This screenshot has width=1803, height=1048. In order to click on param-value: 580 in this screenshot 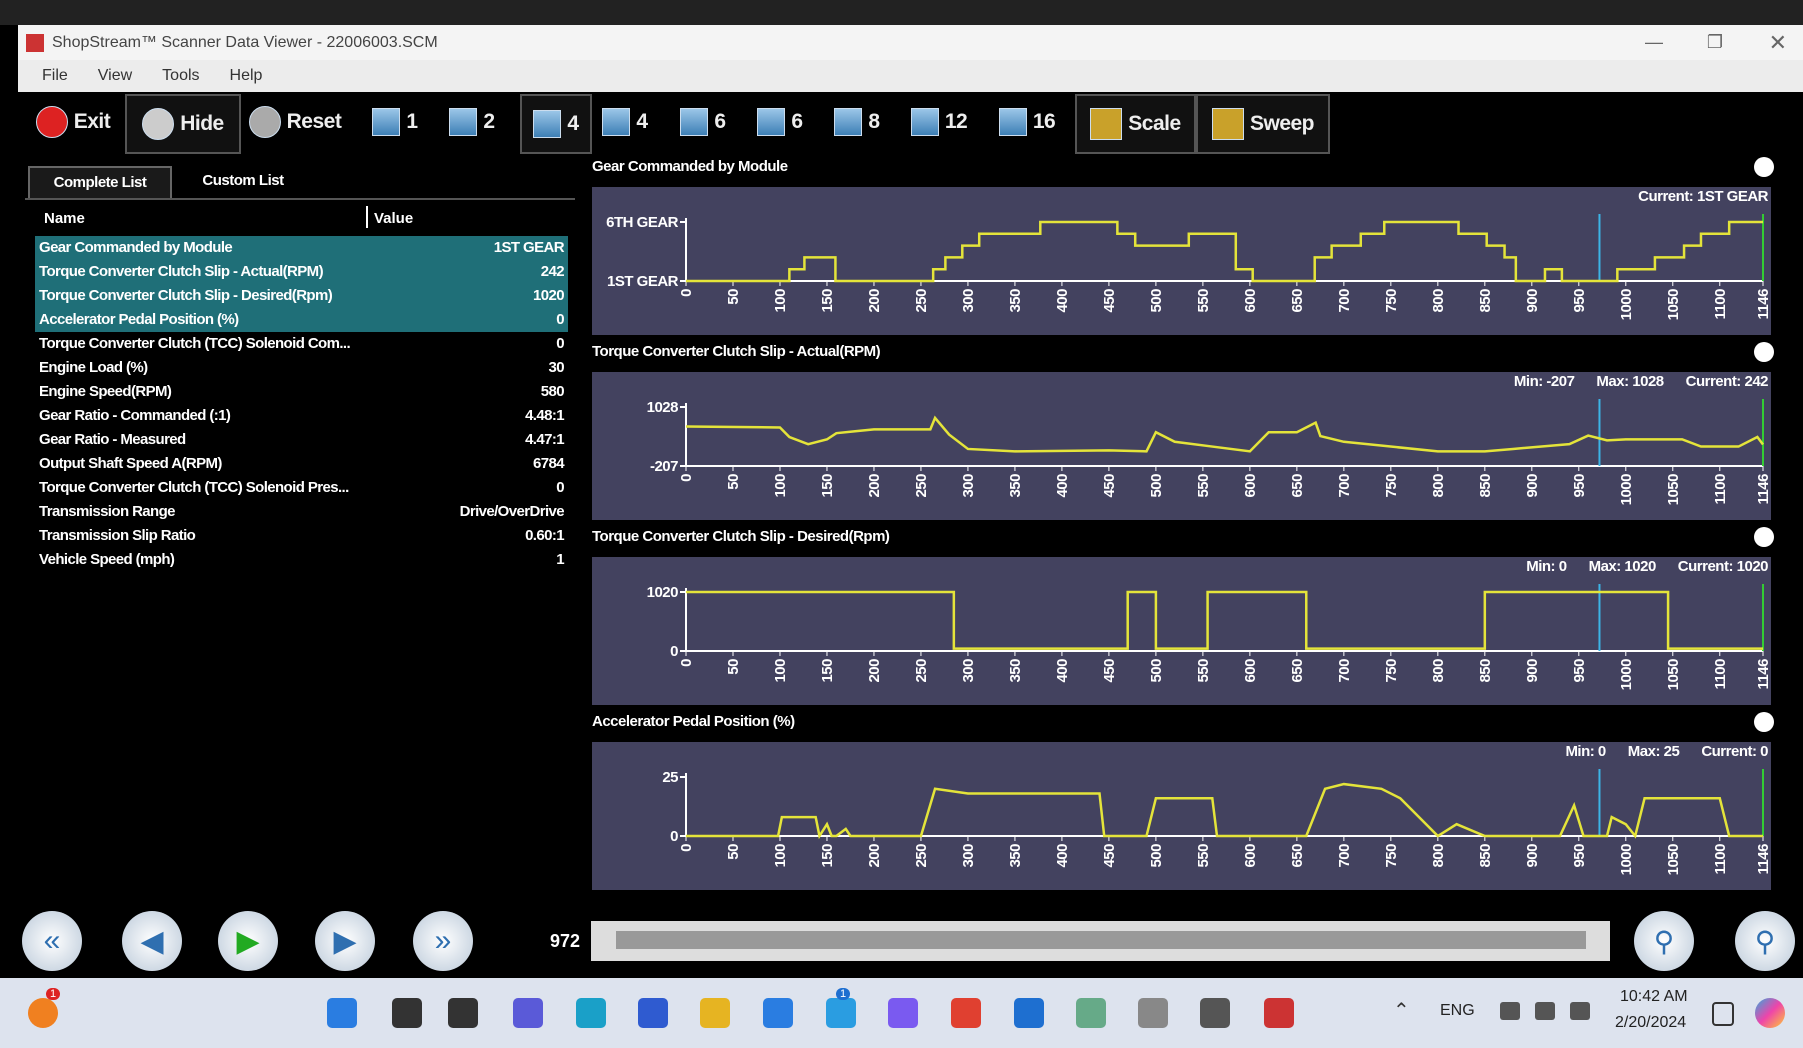, I will do `click(552, 391)`.